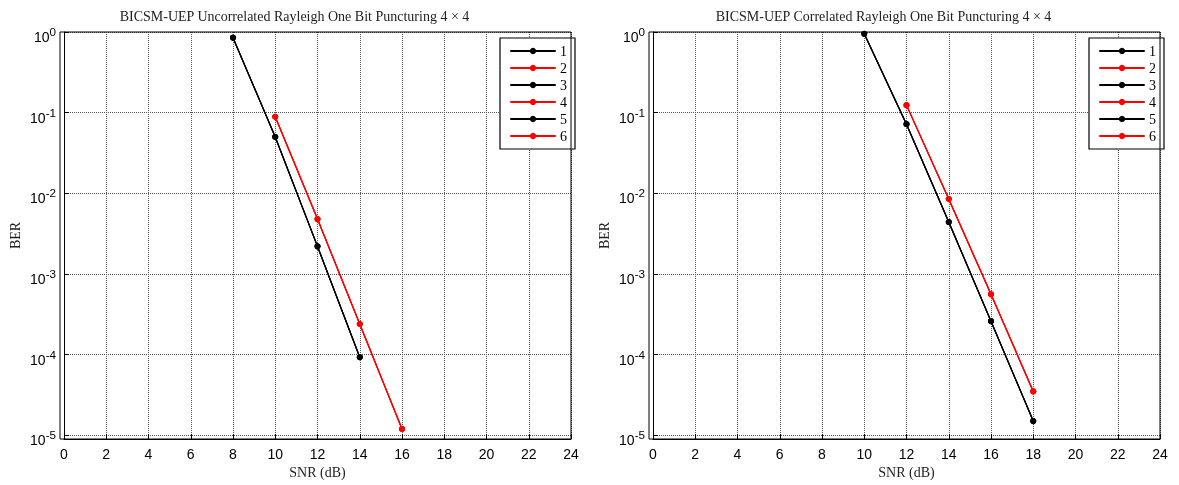  What do you see at coordinates (294, 16) in the screenshot?
I see `chart-title: BICSM-UEP Uncorrelated Rayleigh One Bit Puncturing 4 × 4` at bounding box center [294, 16].